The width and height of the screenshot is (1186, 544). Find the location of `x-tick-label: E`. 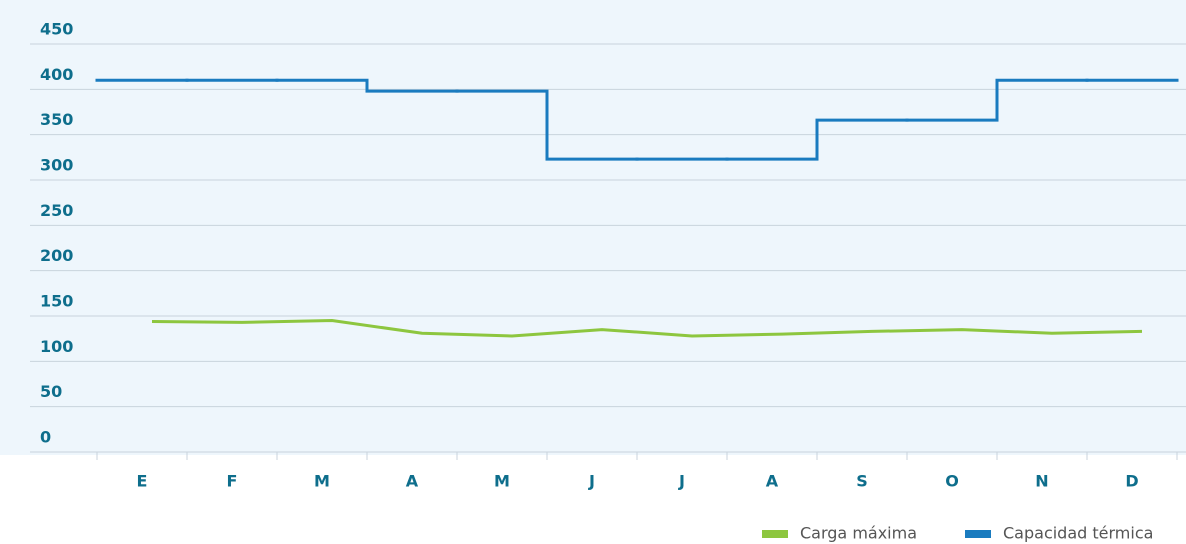

x-tick-label: E is located at coordinates (142, 481).